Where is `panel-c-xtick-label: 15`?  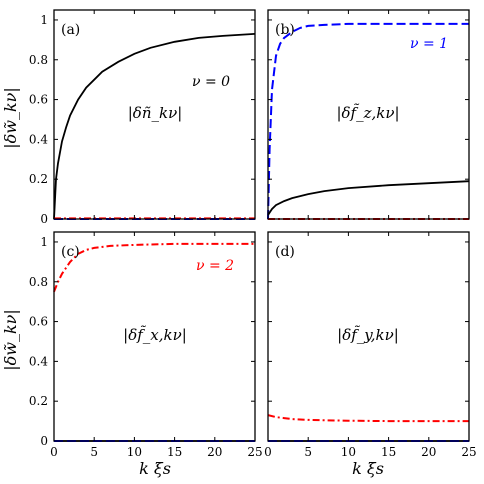 panel-c-xtick-label: 15 is located at coordinates (174, 452).